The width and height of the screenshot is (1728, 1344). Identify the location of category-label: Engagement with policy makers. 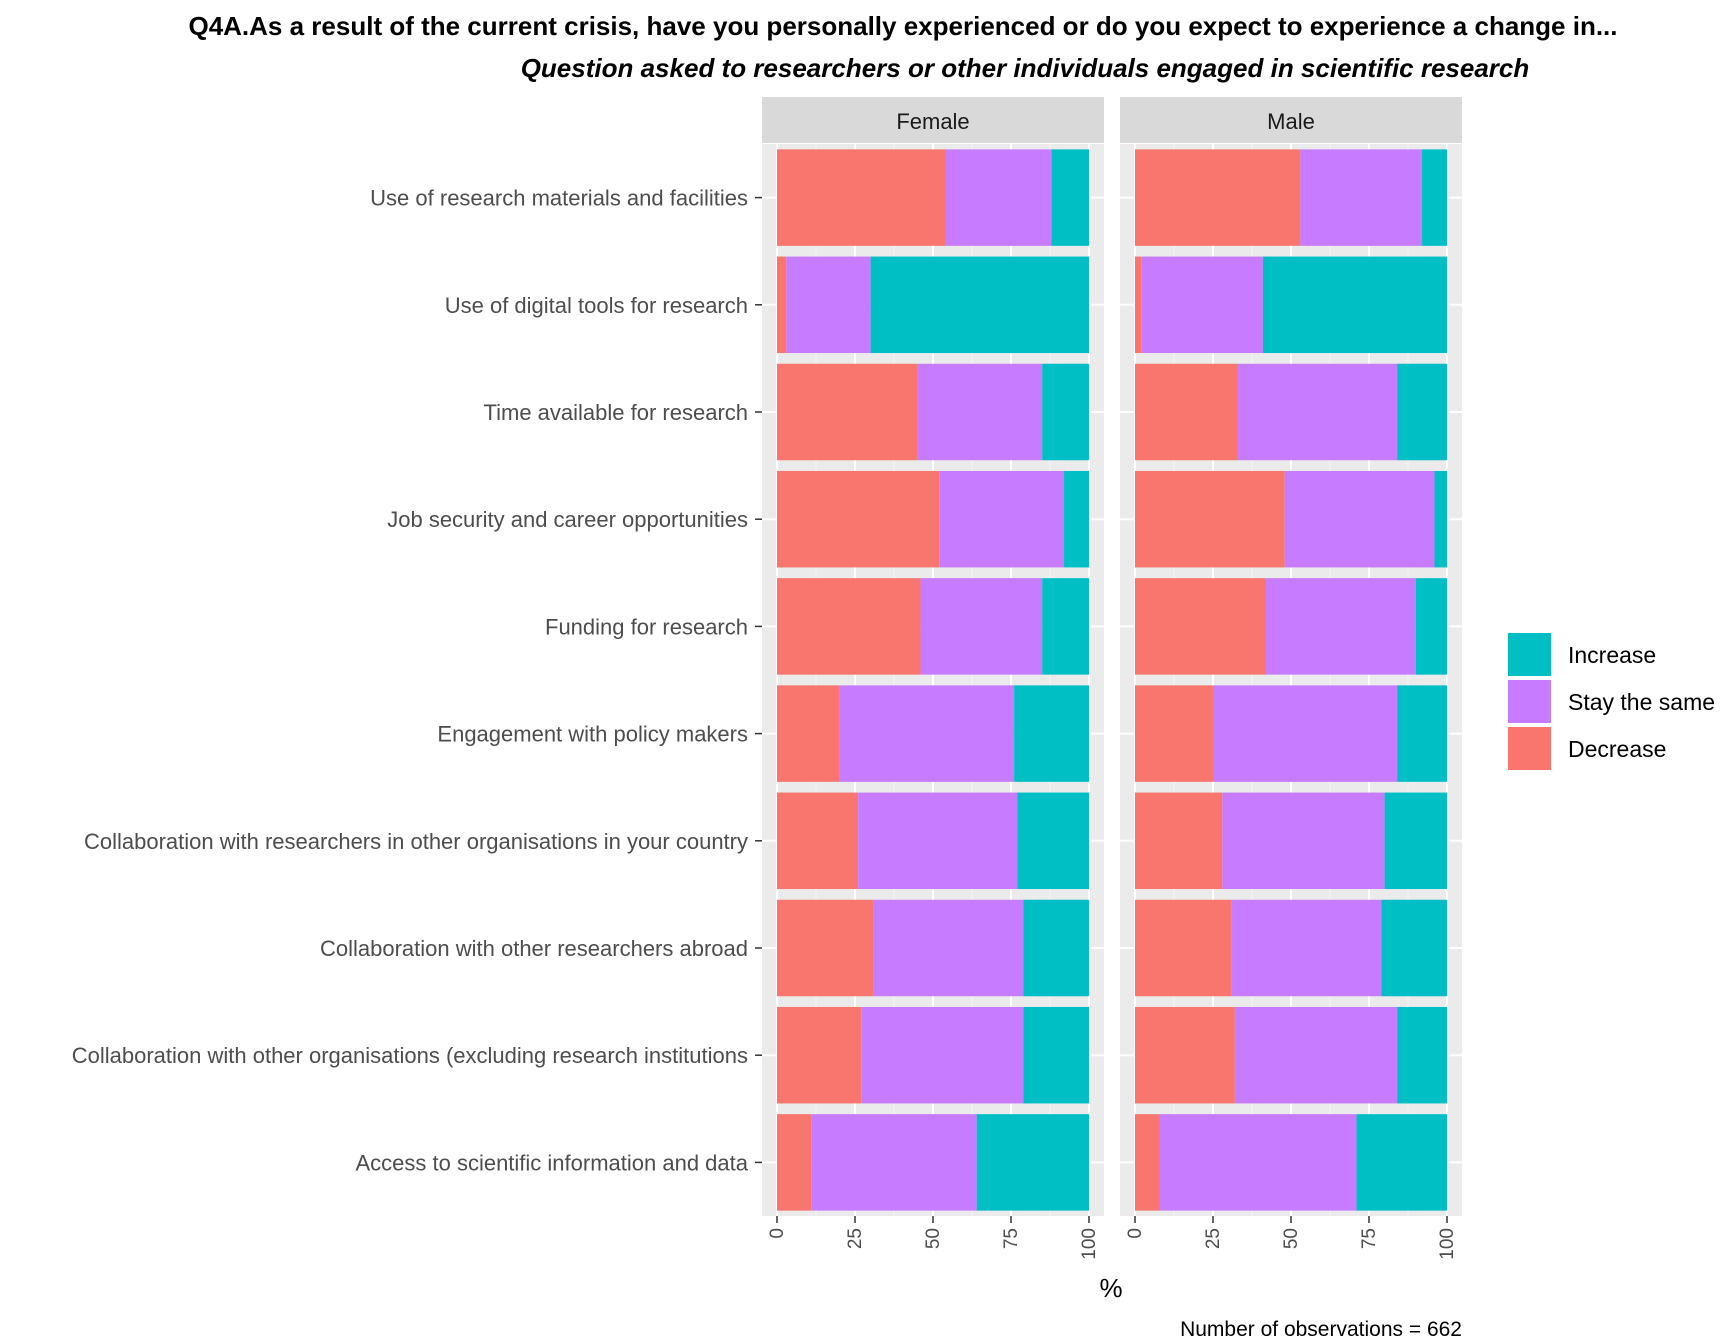
(592, 734).